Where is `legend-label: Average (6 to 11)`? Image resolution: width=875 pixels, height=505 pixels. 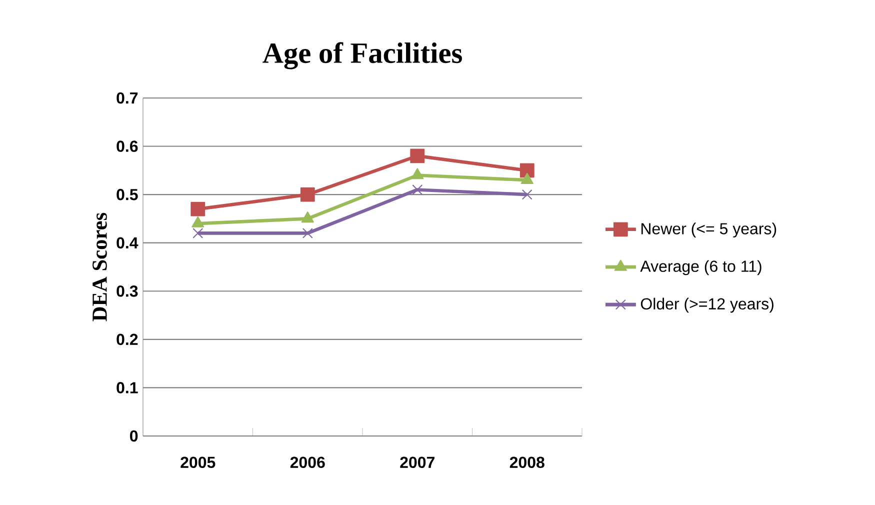
legend-label: Average (6 to 11) is located at coordinates (701, 268).